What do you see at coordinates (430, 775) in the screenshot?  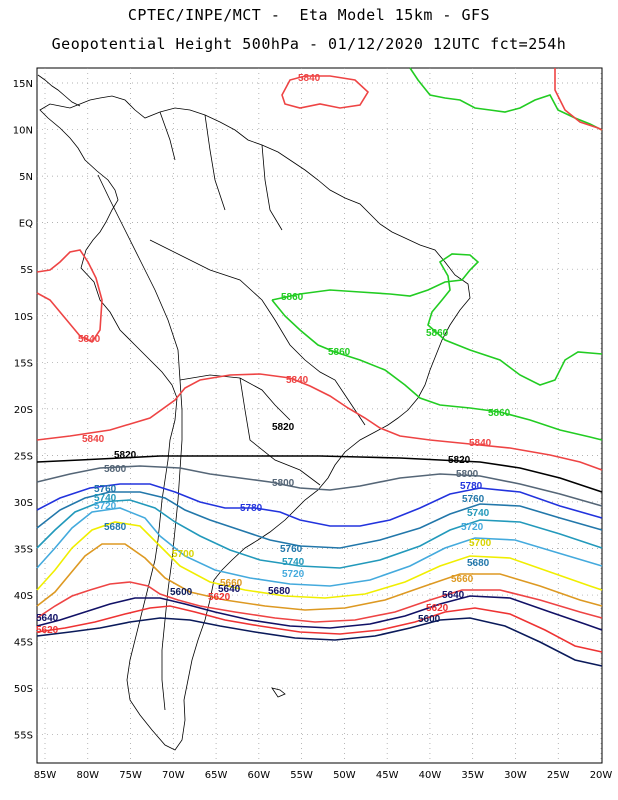 I see `longitude-tick-label: 40W` at bounding box center [430, 775].